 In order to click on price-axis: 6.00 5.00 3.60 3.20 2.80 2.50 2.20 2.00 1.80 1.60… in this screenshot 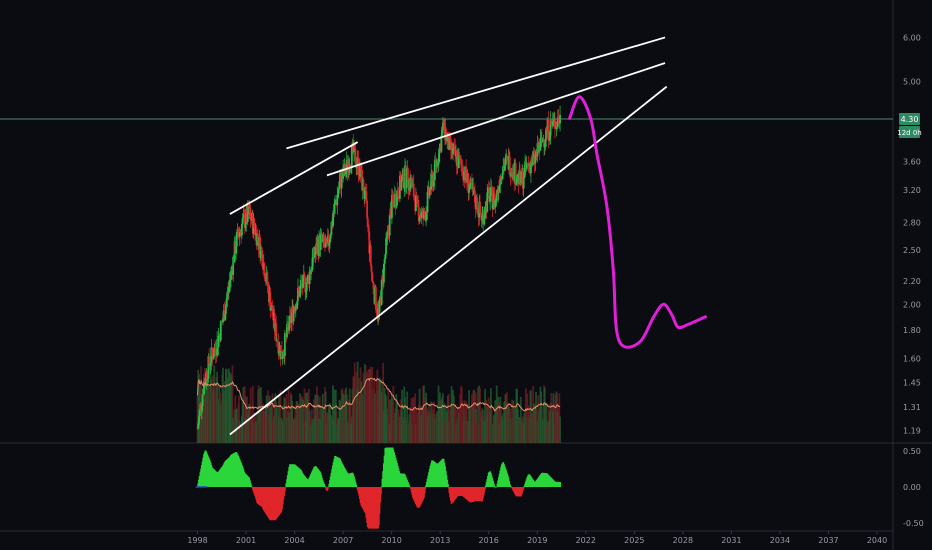, I will do `click(912, 234)`.